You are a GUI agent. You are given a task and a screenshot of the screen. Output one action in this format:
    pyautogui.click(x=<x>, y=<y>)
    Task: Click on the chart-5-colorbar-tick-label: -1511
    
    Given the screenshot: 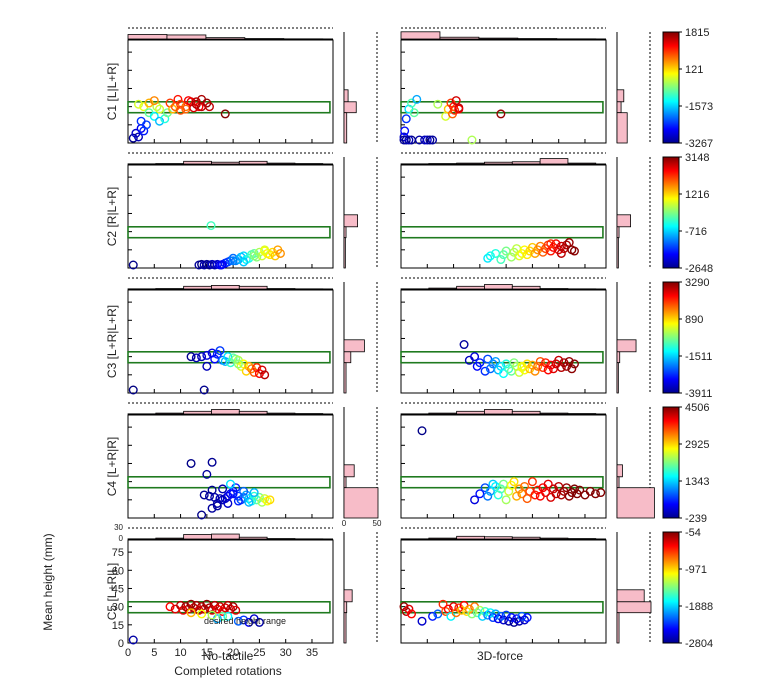 What is the action you would take?
    pyautogui.click(x=698, y=357)
    